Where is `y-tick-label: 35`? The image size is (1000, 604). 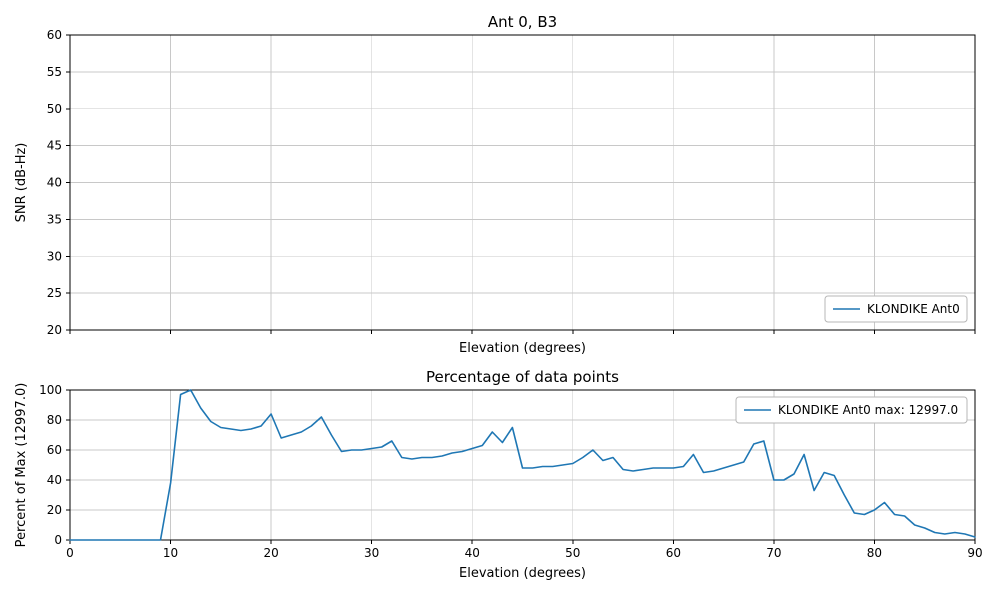 y-tick-label: 35 is located at coordinates (54, 219).